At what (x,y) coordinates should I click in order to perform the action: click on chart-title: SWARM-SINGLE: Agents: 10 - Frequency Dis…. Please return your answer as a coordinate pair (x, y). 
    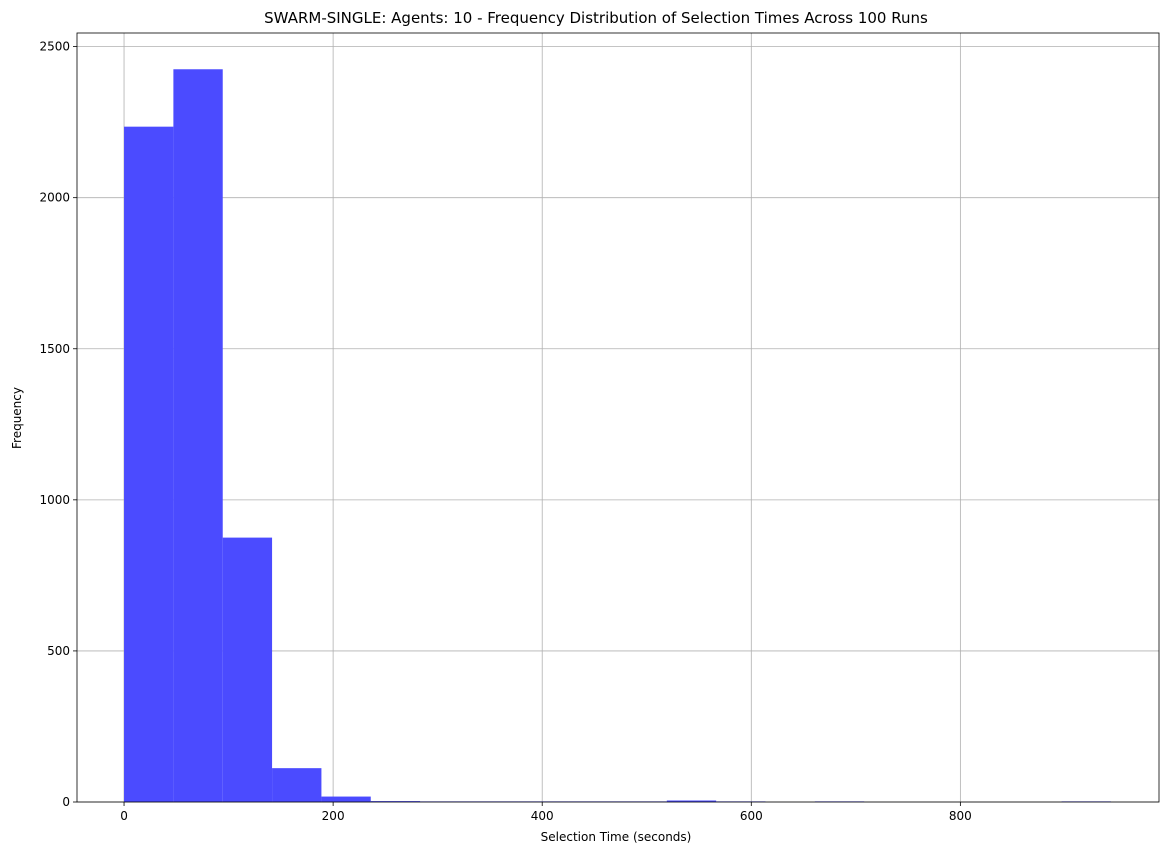
    Looking at the image, I should click on (596, 18).